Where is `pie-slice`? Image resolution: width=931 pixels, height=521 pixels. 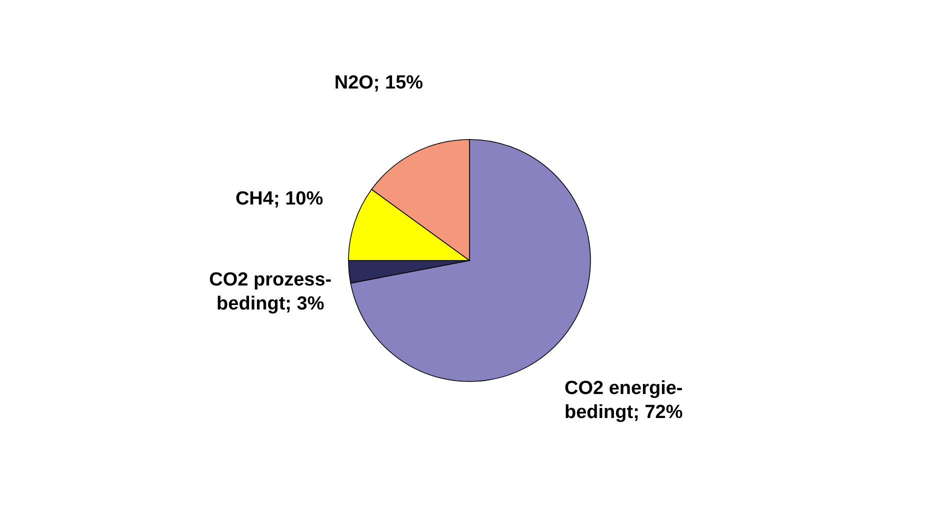
pie-slice is located at coordinates (470, 260).